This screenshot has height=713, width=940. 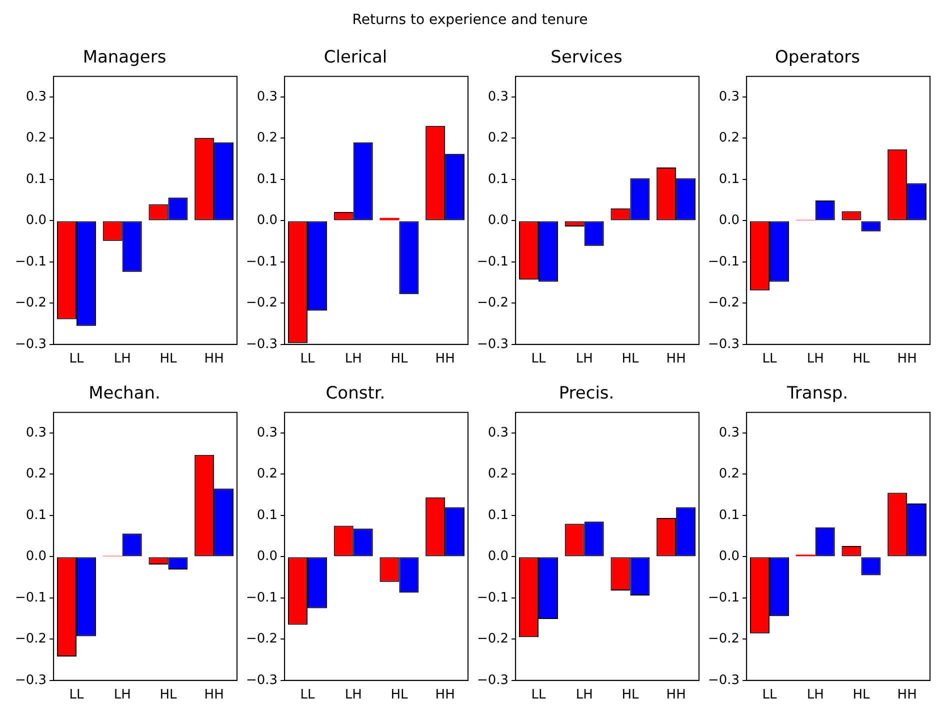 What do you see at coordinates (817, 58) in the screenshot?
I see `chart-title: Operators` at bounding box center [817, 58].